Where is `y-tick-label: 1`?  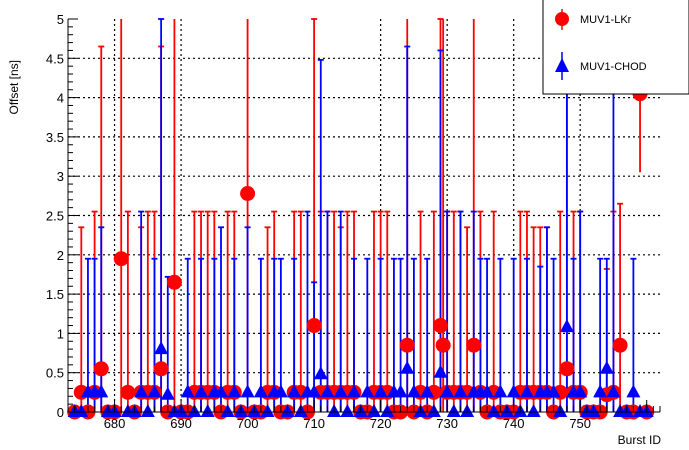
y-tick-label: 1 is located at coordinates (60, 333).